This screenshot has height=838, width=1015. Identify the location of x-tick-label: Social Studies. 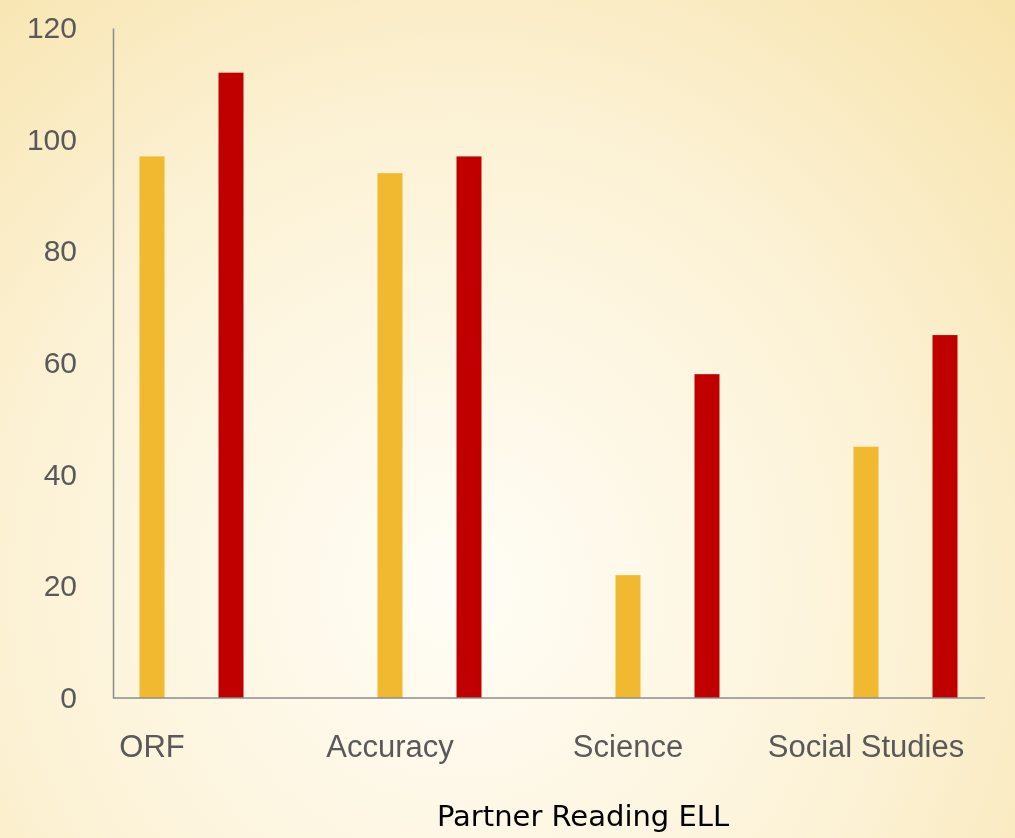
(866, 746).